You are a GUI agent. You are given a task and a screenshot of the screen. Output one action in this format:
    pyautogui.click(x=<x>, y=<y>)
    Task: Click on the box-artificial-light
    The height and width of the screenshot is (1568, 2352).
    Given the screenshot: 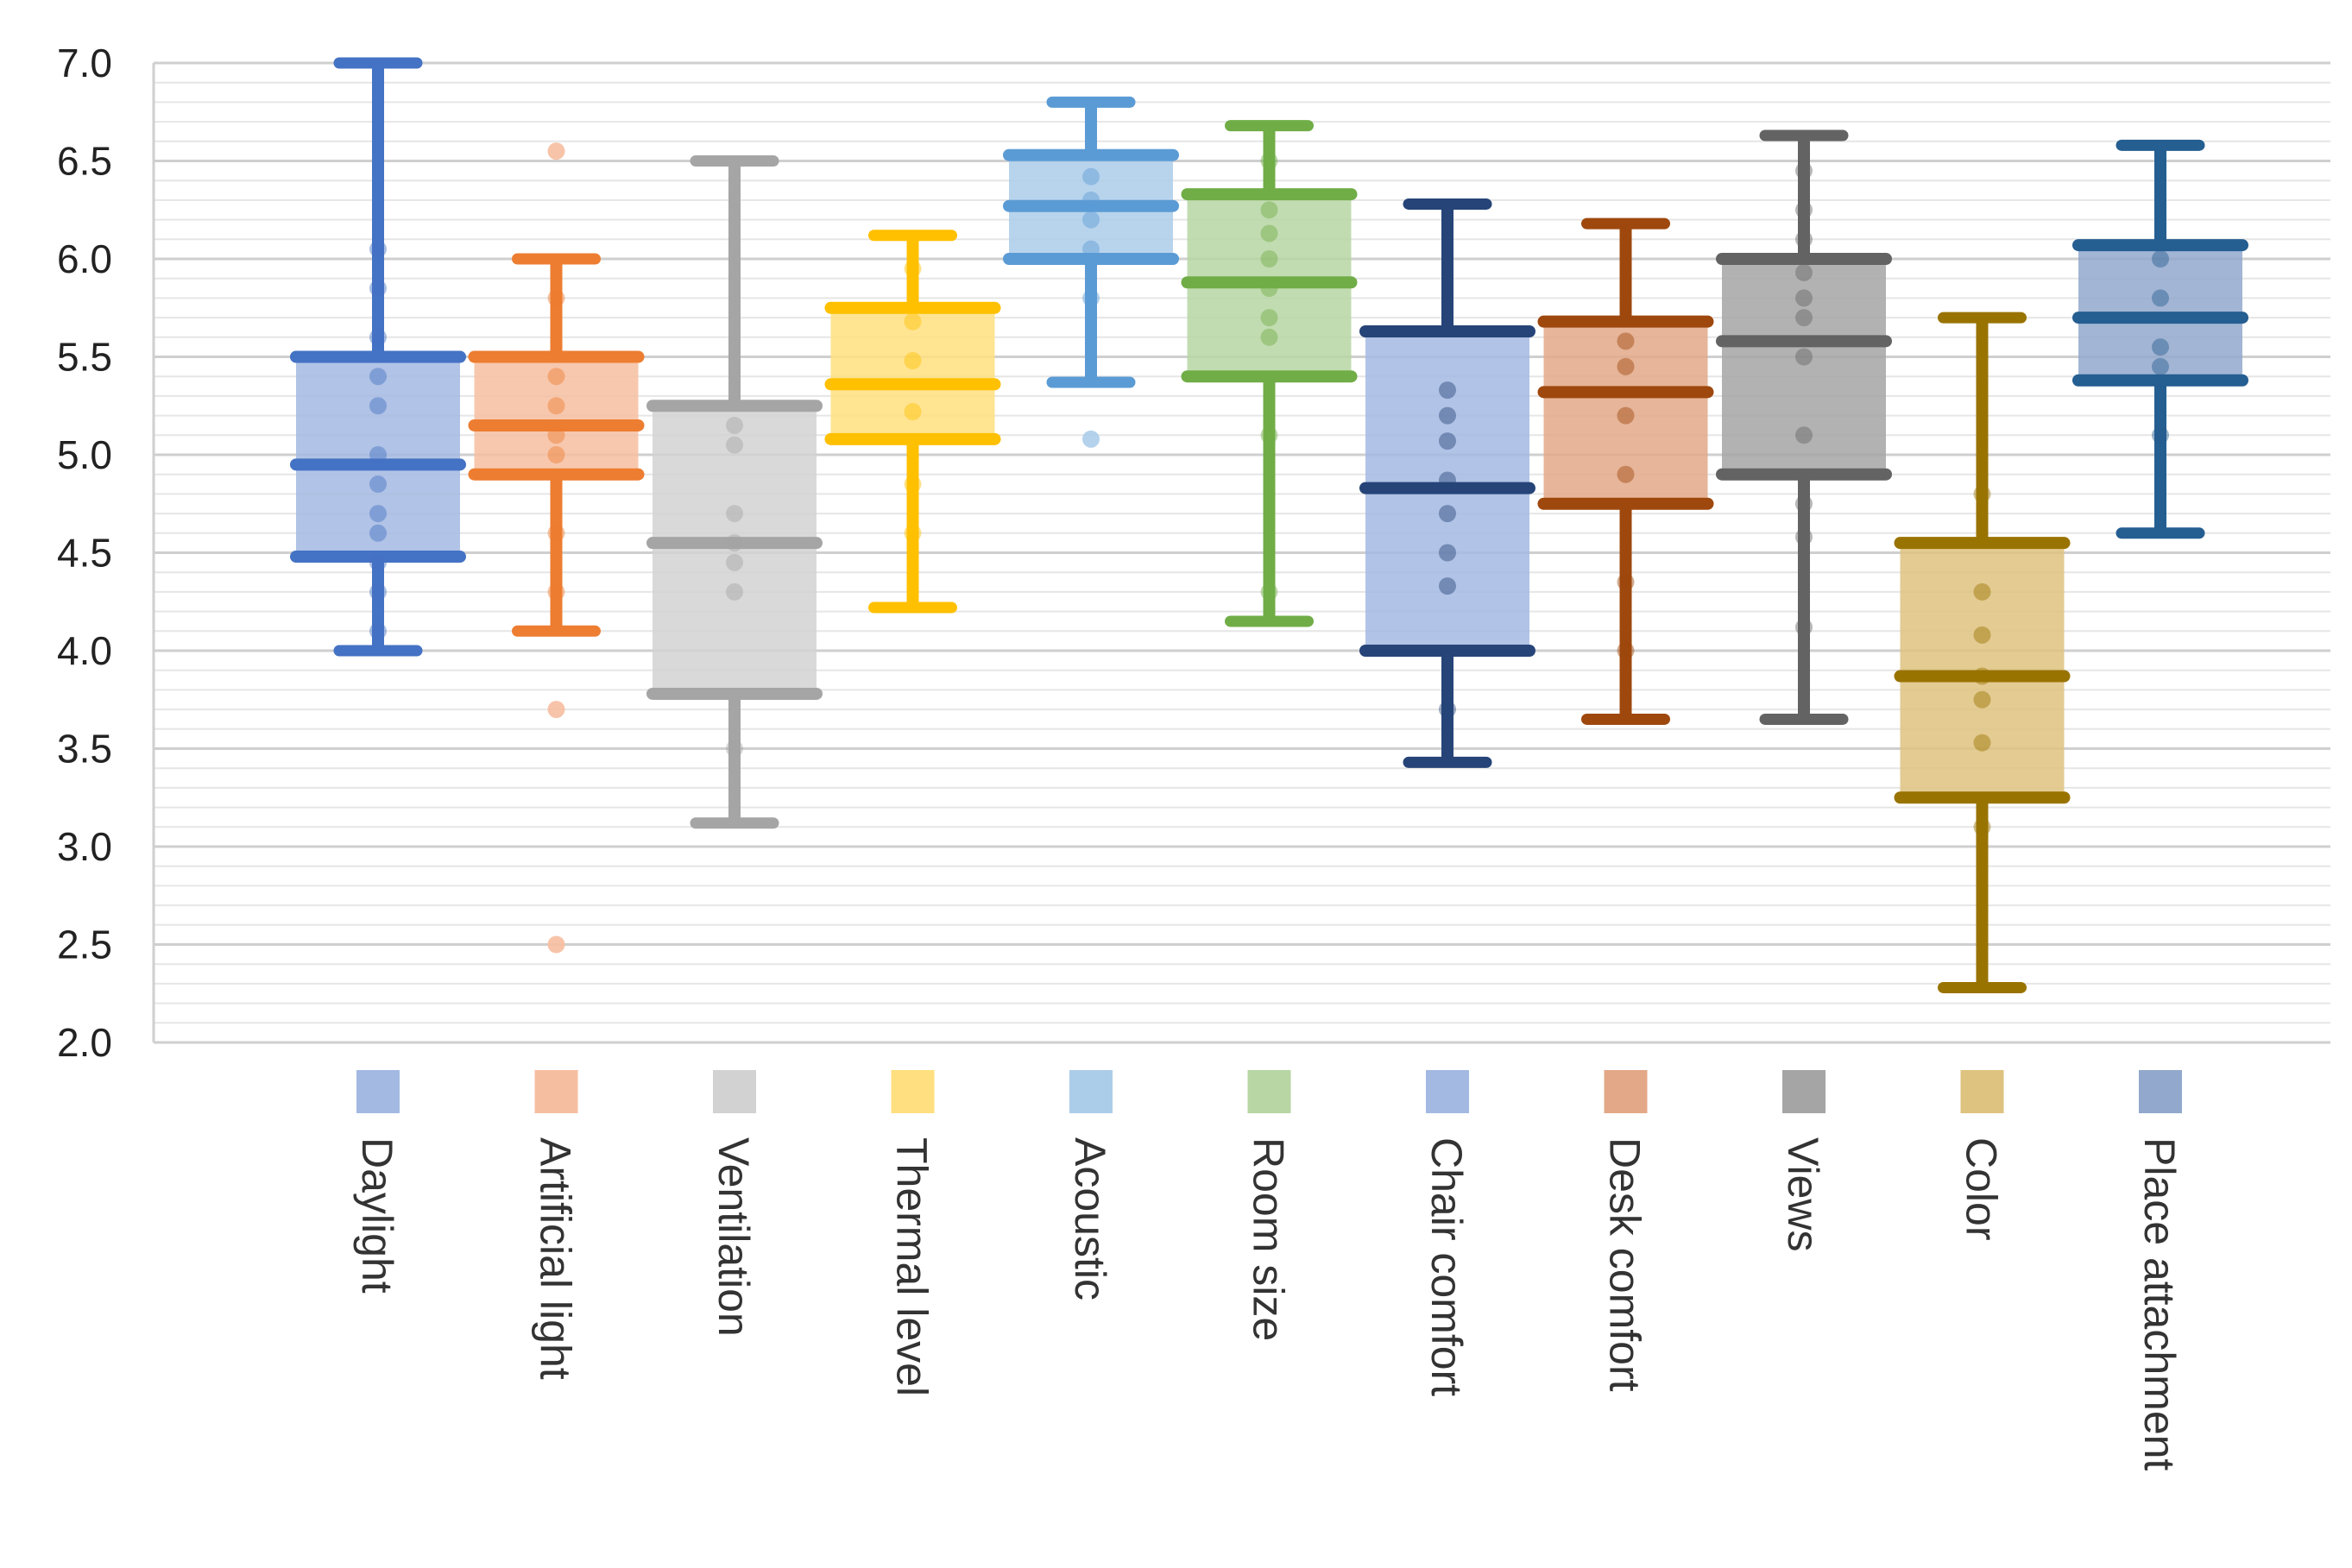 What is the action you would take?
    pyautogui.click(x=556, y=548)
    